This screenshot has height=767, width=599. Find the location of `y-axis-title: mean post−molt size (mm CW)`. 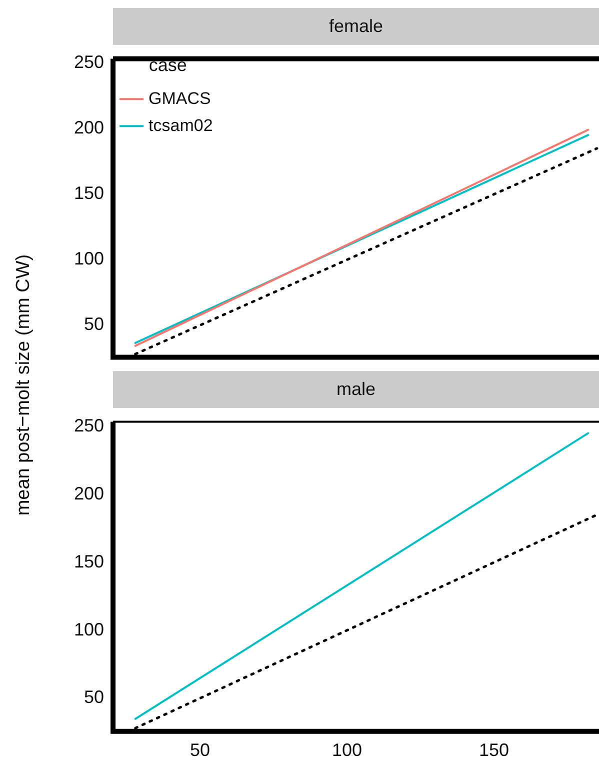

y-axis-title: mean post−molt size (mm CW) is located at coordinates (24, 385).